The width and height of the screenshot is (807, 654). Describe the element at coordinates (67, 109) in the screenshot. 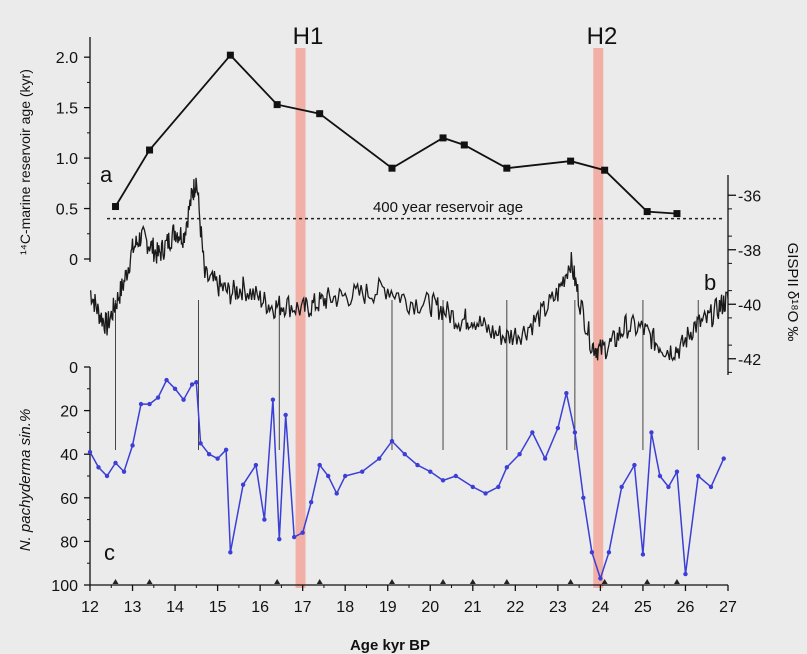

I see `y-tick-label-a-3: 1.5` at that location.